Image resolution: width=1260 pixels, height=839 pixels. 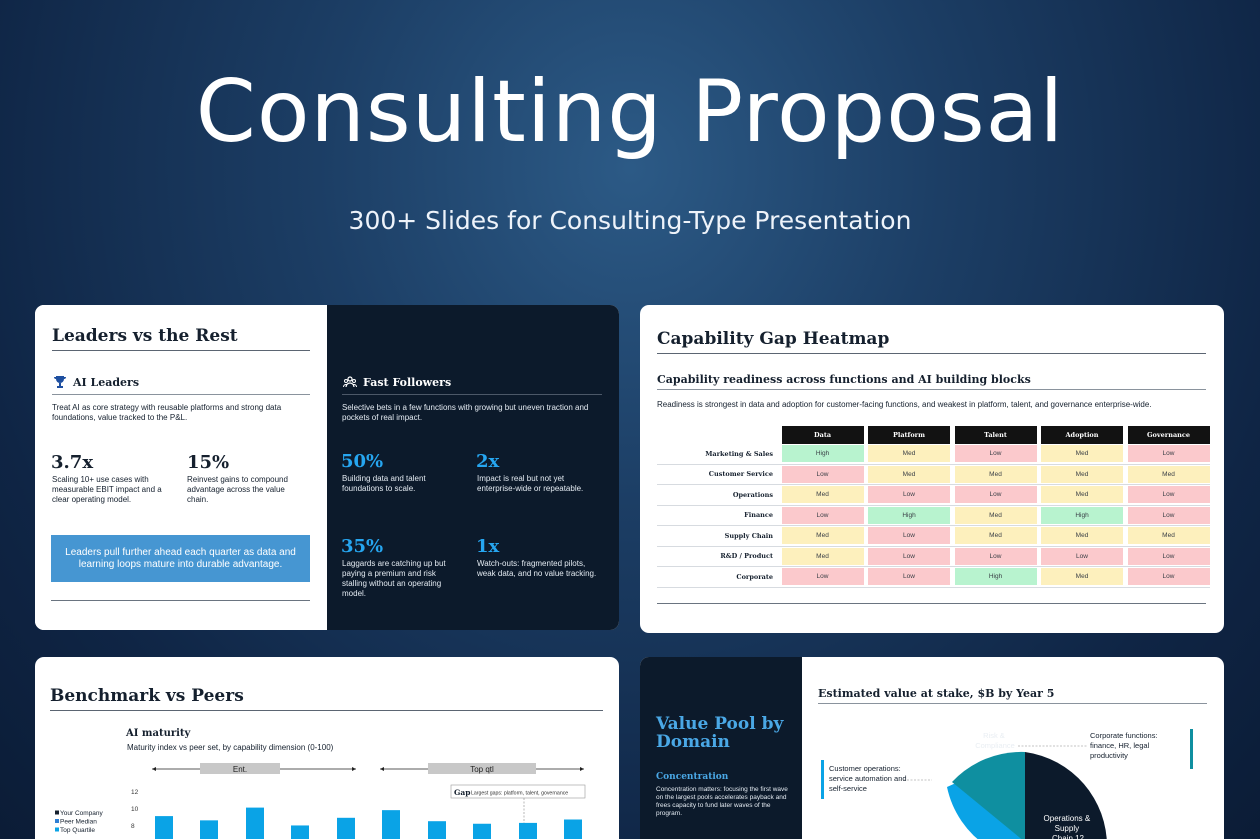 I want to click on gap-callout-box, so click(x=518, y=791).